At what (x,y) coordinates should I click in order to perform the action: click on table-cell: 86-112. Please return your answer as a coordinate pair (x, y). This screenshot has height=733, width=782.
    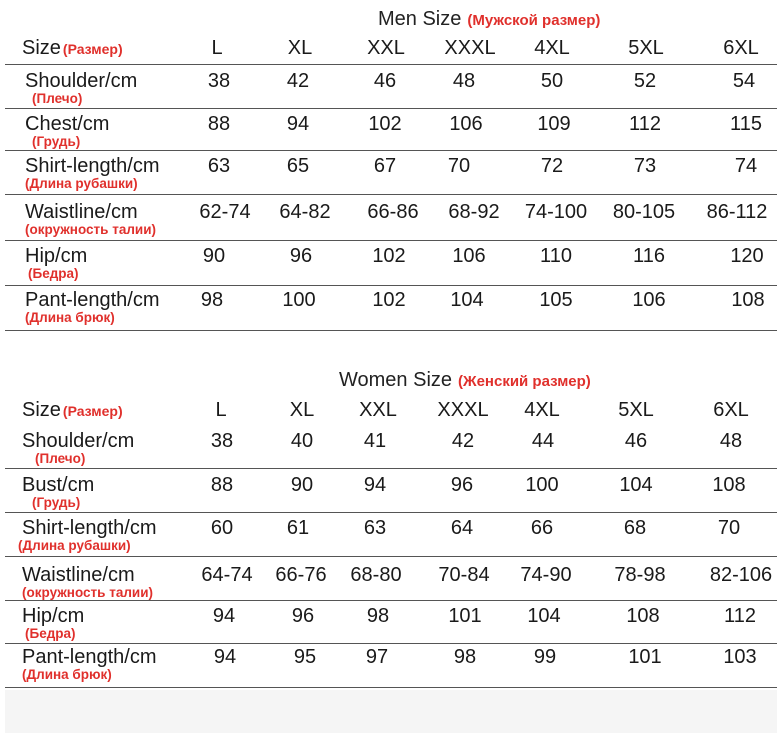
    Looking at the image, I should click on (737, 212).